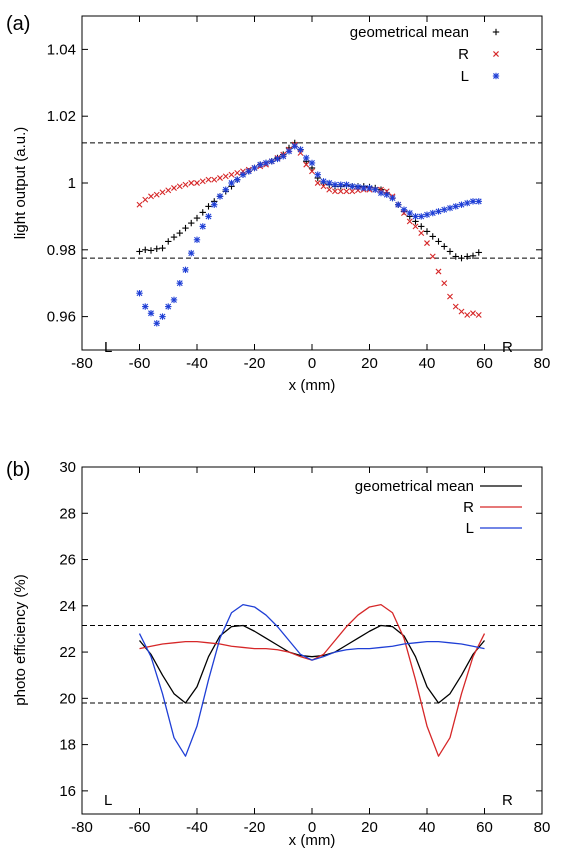 The width and height of the screenshot is (561, 851). Describe the element at coordinates (67, 467) in the screenshot. I see `y-tick-label: 30` at that location.